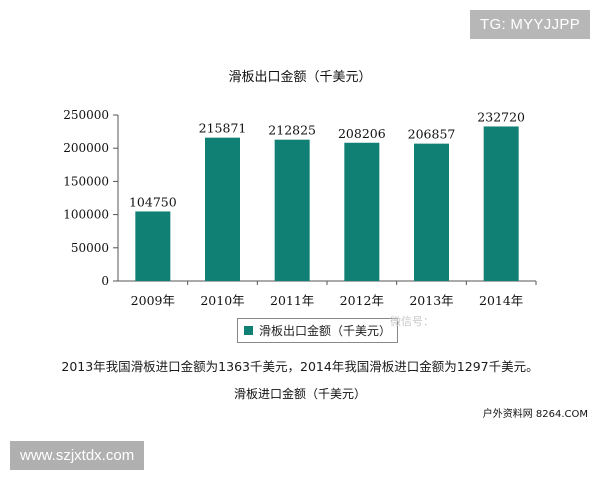 Image resolution: width=600 pixels, height=480 pixels. What do you see at coordinates (300, 77) in the screenshot?
I see `chart-title: 滑板出口金额（千美元）` at bounding box center [300, 77].